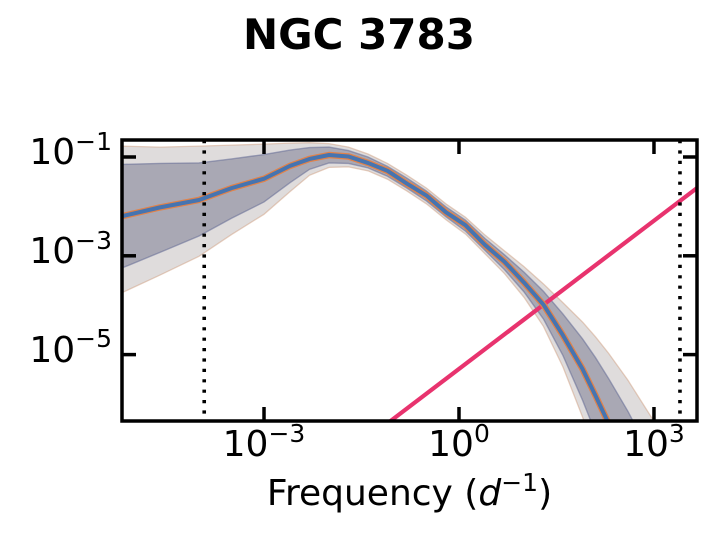 The image size is (718, 553). I want to click on chart-title: NGC 3783, so click(359, 34).